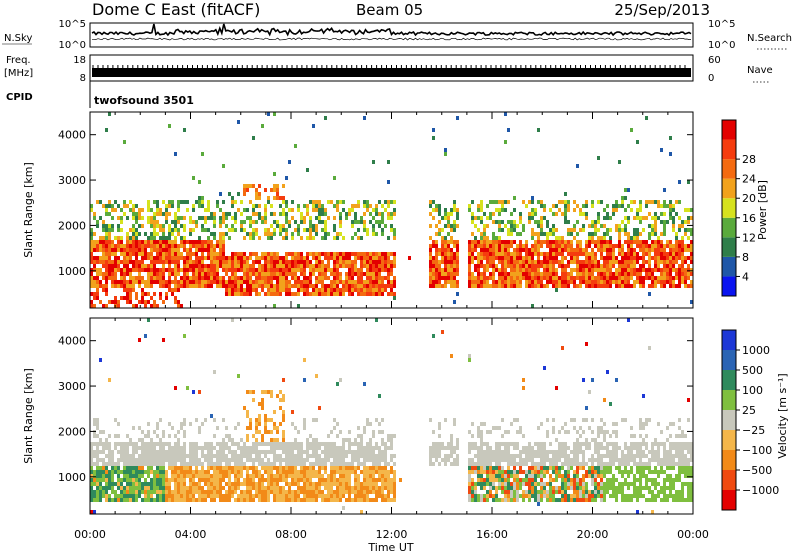 Image resolution: width=800 pixels, height=554 pixels. Describe the element at coordinates (79, 60) in the screenshot. I see `freq-tick-top: 18` at that location.